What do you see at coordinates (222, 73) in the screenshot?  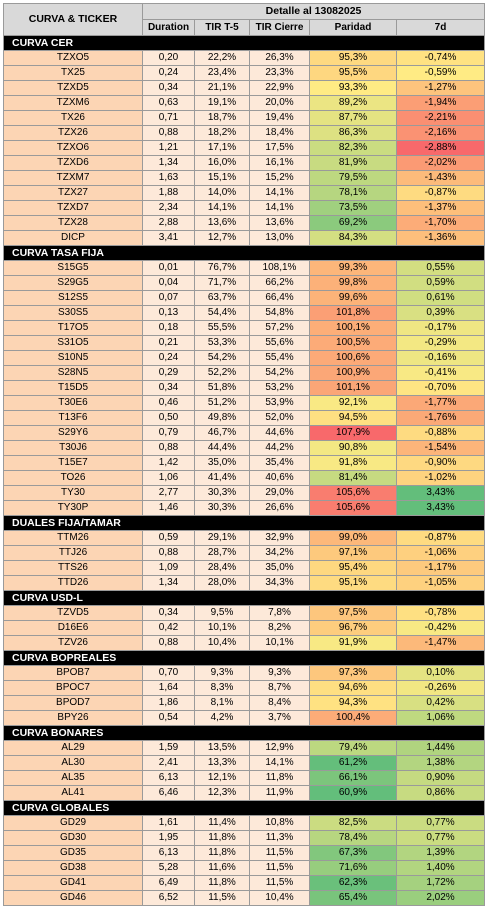 I see `tir-t5: 23,4%` at bounding box center [222, 73].